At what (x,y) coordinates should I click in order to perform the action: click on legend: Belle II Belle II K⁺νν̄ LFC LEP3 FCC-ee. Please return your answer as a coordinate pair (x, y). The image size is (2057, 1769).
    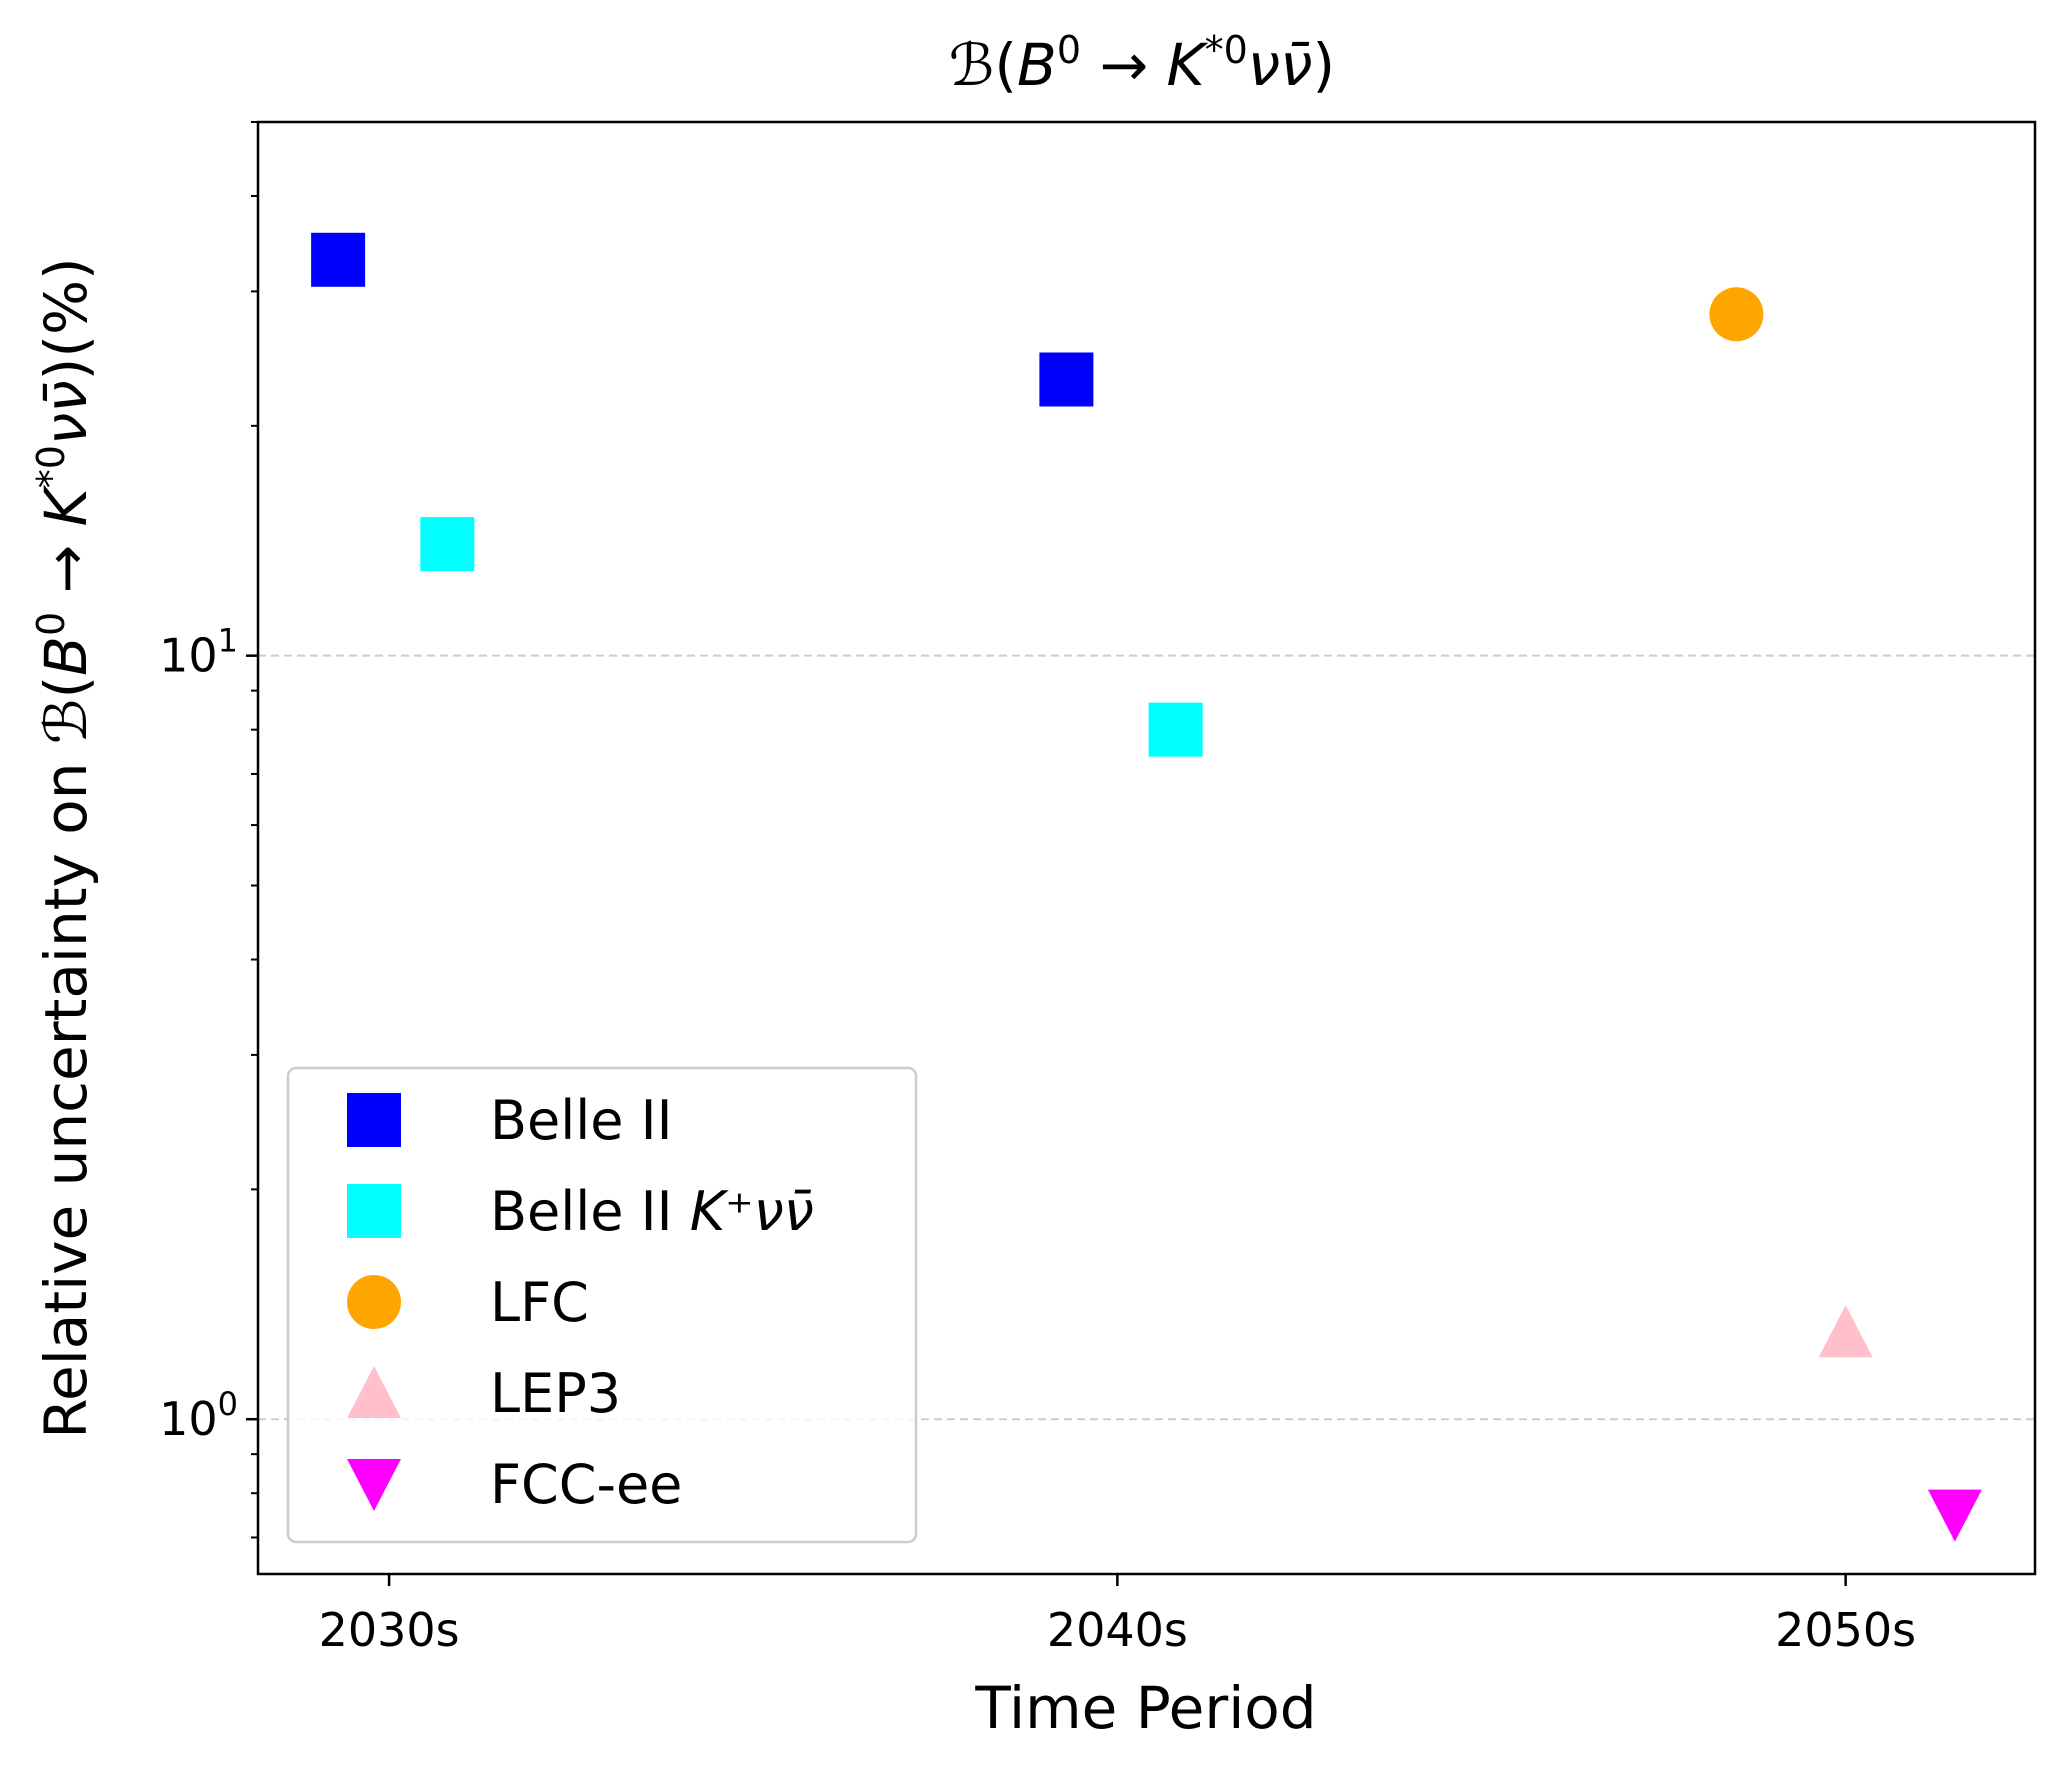
    Looking at the image, I should click on (602, 1305).